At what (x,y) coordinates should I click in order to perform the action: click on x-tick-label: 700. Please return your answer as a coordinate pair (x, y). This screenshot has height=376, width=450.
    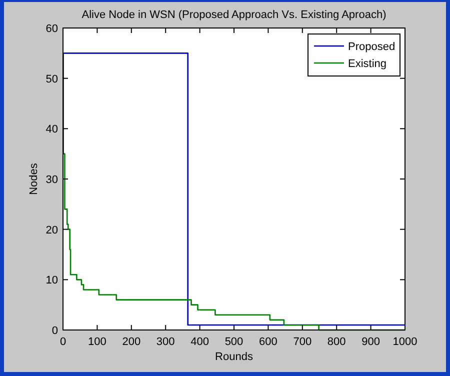
    Looking at the image, I should click on (302, 342).